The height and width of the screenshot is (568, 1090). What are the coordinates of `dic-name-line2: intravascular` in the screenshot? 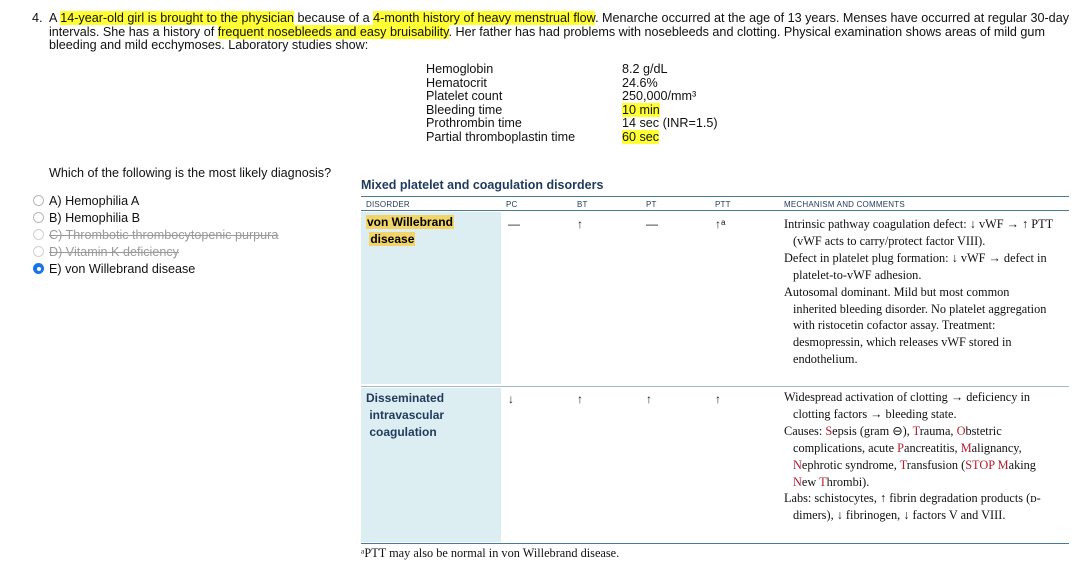 It's located at (407, 415).